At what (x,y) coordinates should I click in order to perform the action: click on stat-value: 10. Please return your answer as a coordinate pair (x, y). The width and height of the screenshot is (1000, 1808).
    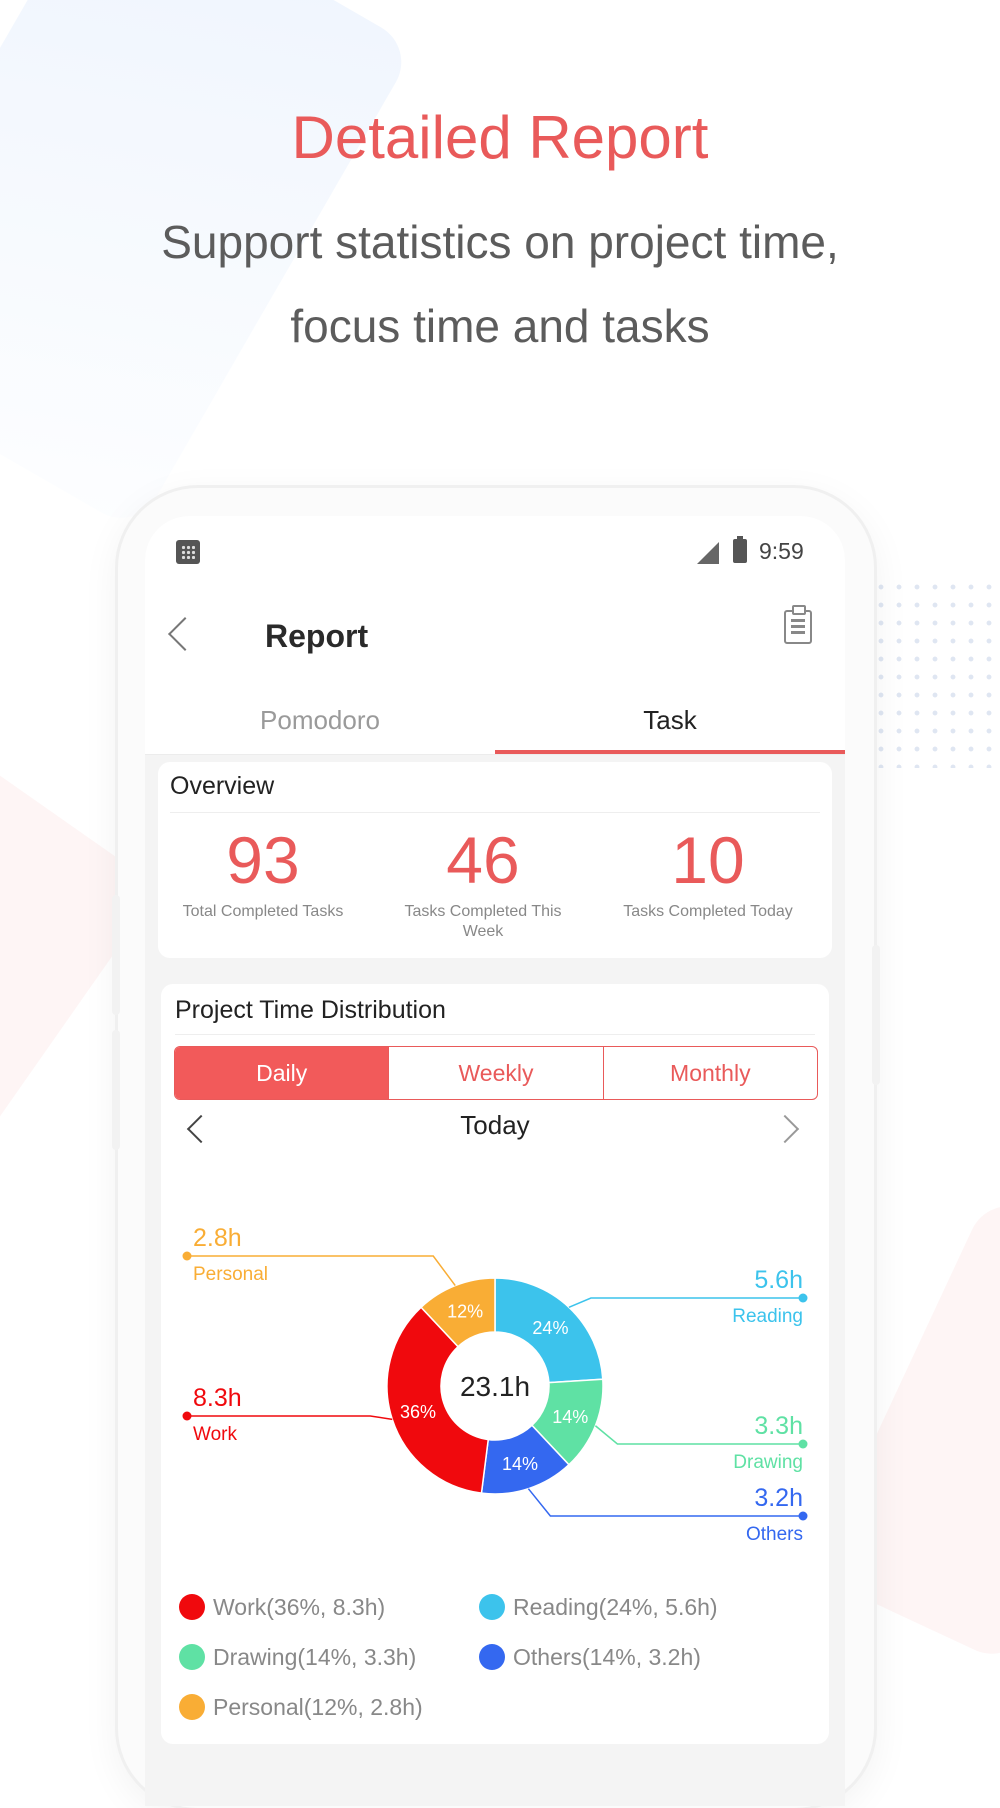
    Looking at the image, I should click on (708, 860).